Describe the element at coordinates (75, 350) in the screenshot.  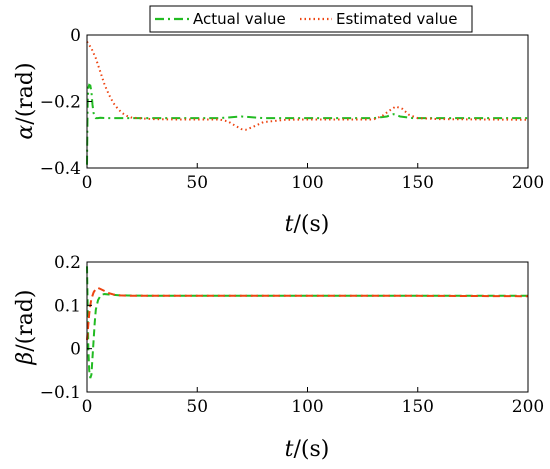
I see `beta-ytick-label: 0` at that location.